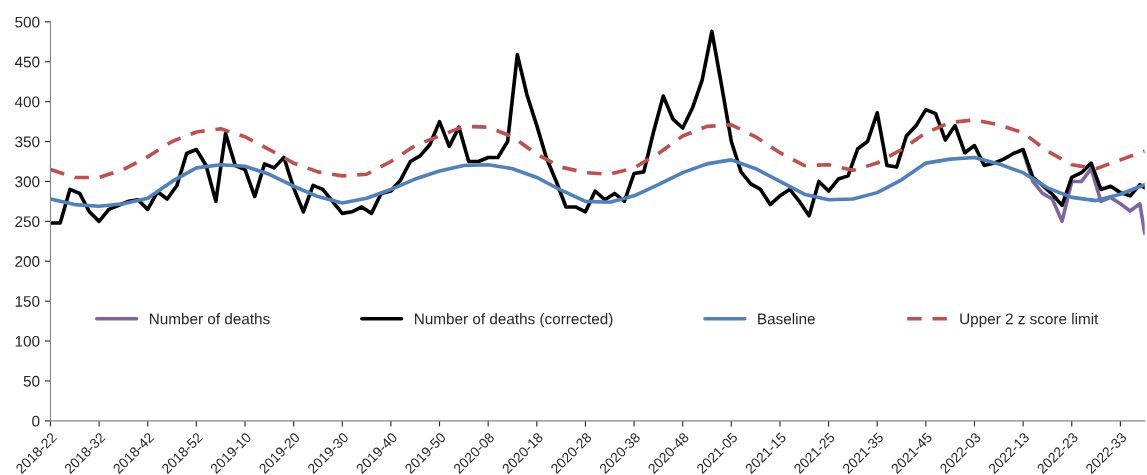 The width and height of the screenshot is (1147, 475). I want to click on y-tick-label: 450, so click(27, 62).